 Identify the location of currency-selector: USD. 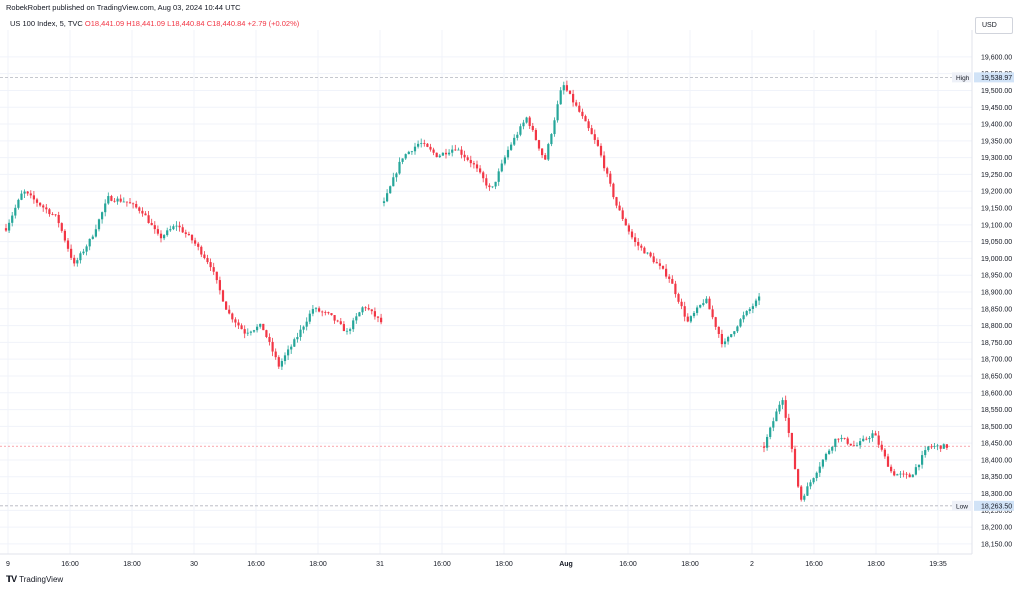
(994, 25).